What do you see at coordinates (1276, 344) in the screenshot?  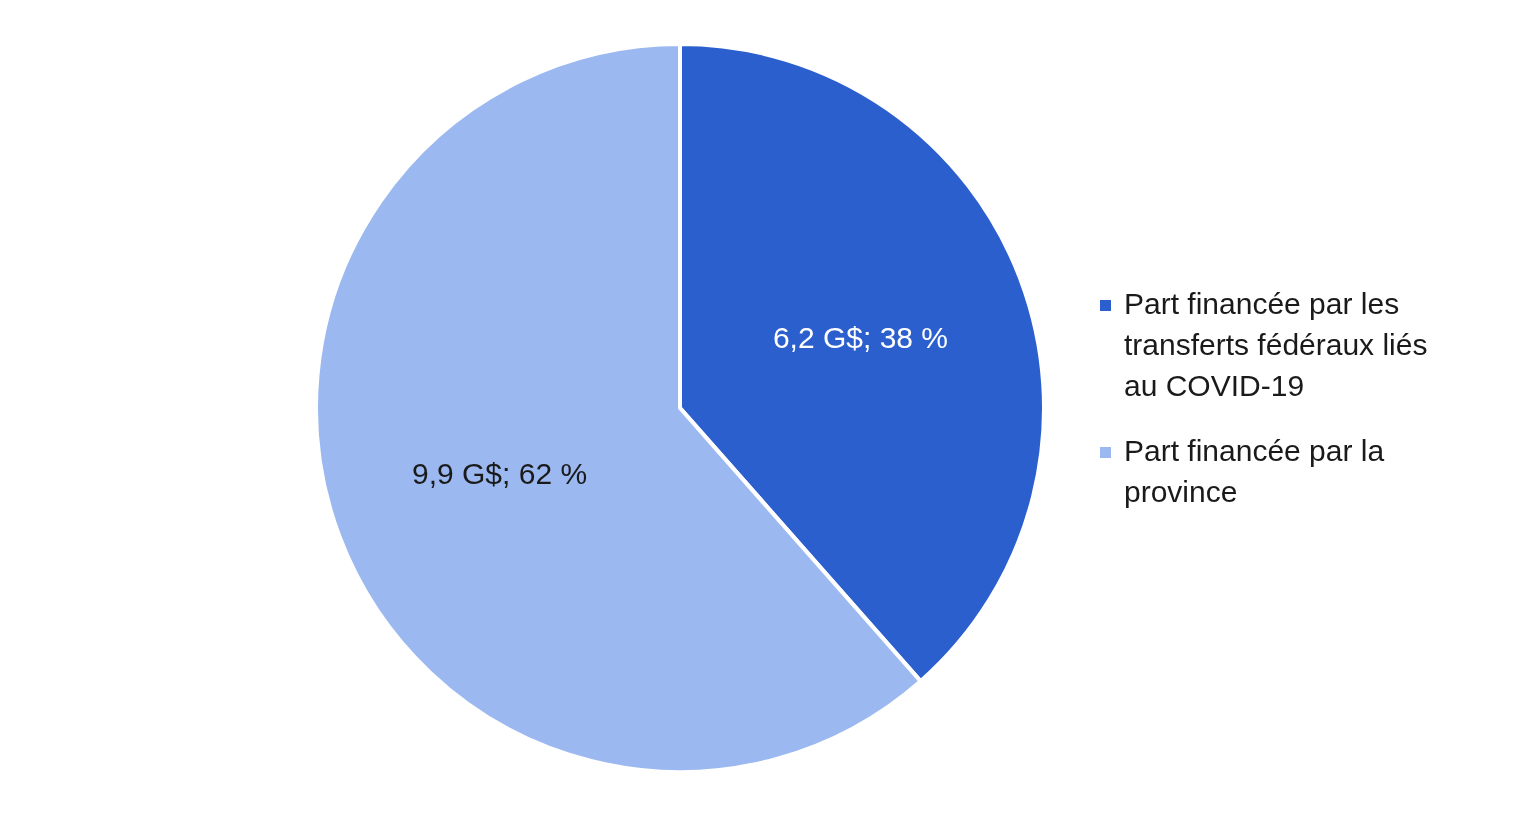 I see `legend-label: Part financée par les transferts fédéraux liés au COVID-19` at bounding box center [1276, 344].